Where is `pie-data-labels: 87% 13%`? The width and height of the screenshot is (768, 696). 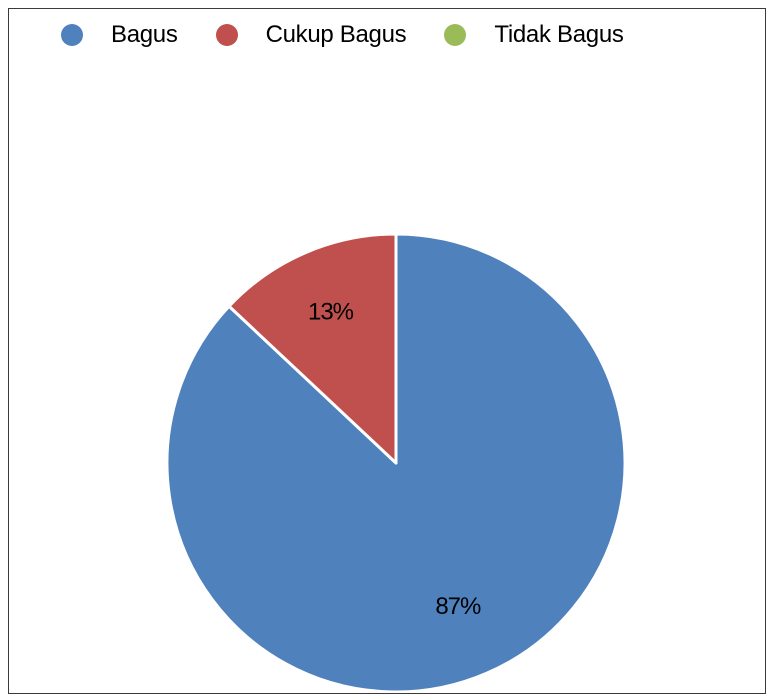 pie-data-labels: 87% 13% is located at coordinates (395, 459).